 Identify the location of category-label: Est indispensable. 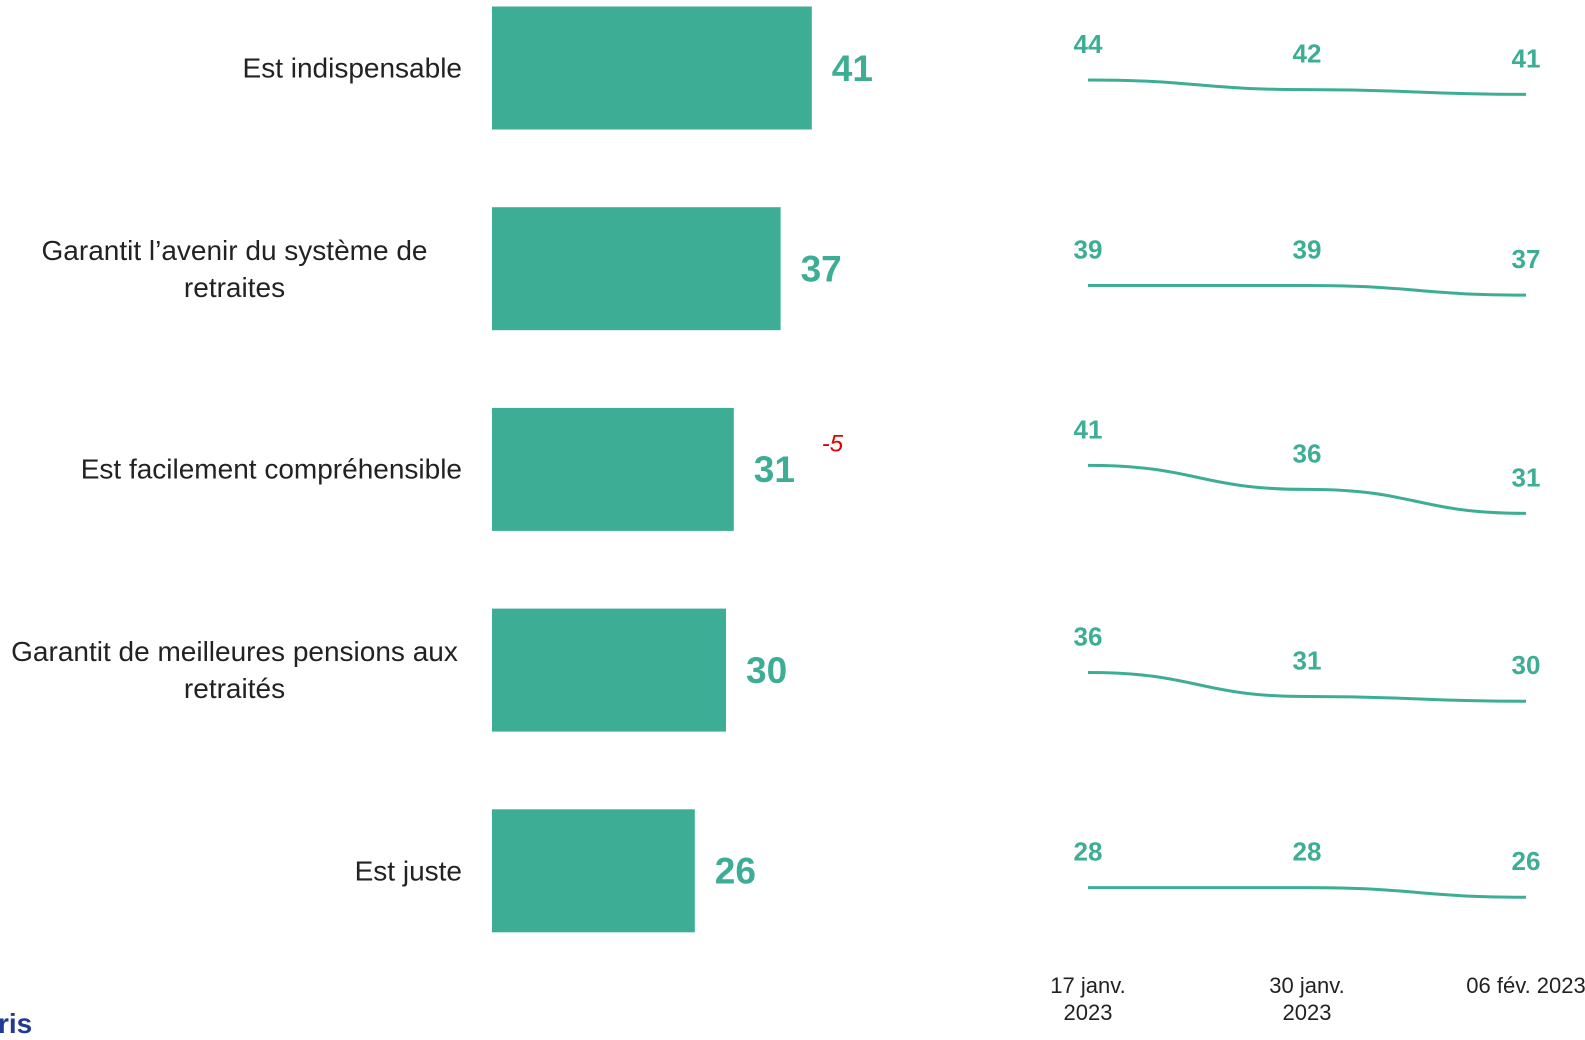
(231, 68).